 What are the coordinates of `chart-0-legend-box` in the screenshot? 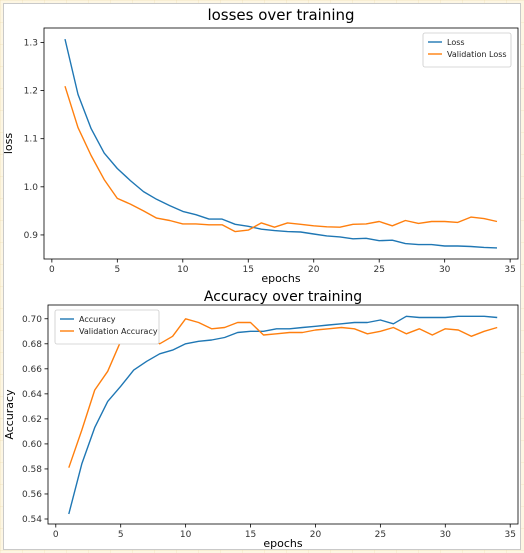 It's located at (467, 50).